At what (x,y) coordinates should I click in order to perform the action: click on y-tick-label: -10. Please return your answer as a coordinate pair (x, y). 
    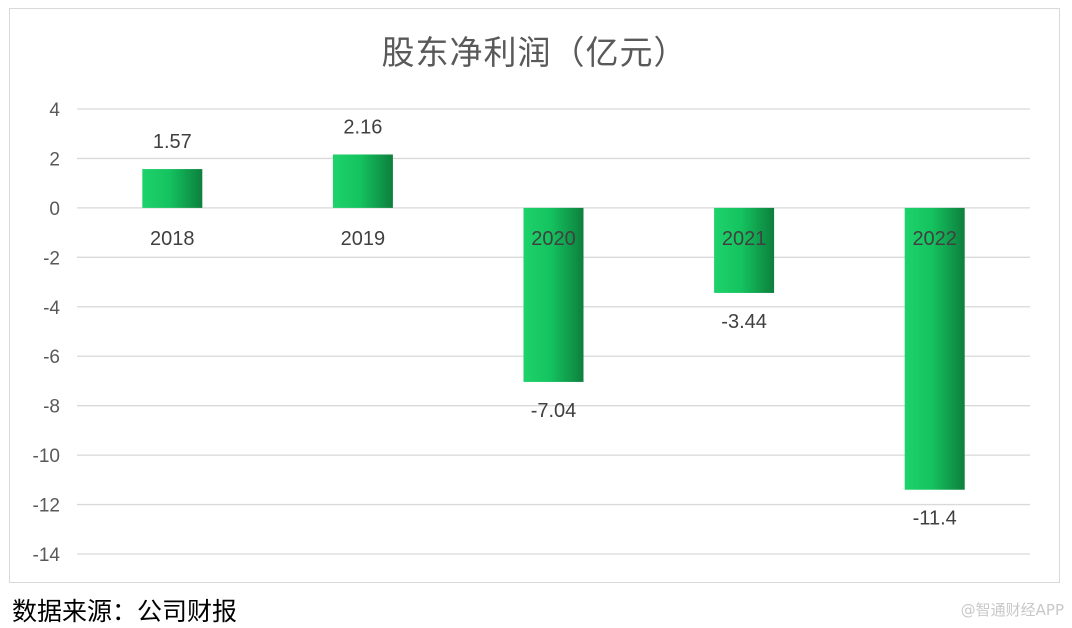
    Looking at the image, I should click on (46, 456).